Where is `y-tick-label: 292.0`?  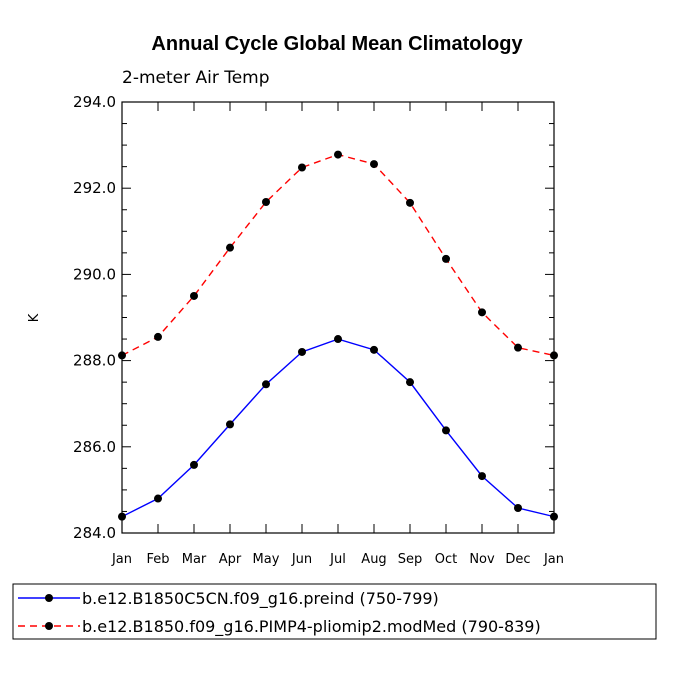
y-tick-label: 292.0 is located at coordinates (94, 188).